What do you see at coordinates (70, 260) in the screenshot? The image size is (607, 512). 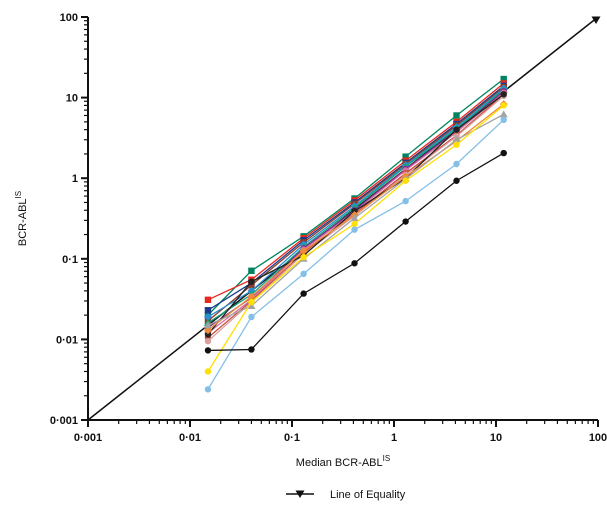 I see `y-tick-label: 0·1` at bounding box center [70, 260].